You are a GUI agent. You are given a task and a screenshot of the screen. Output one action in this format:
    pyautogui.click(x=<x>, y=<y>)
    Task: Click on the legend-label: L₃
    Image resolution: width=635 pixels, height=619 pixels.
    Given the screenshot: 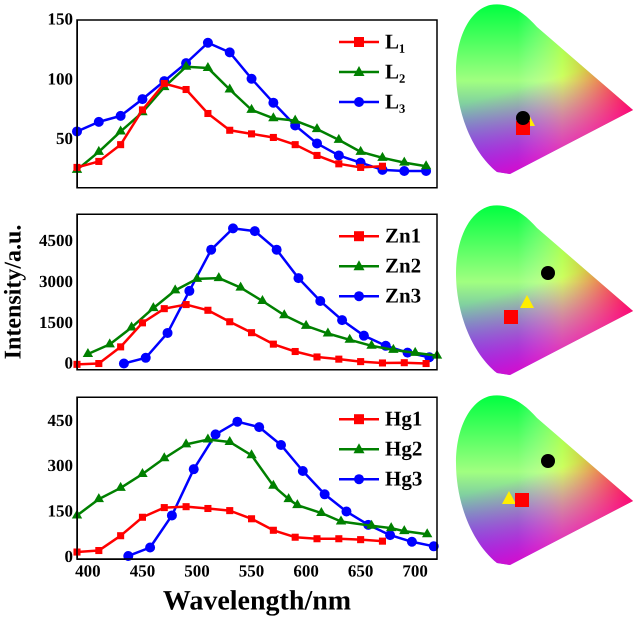 What is the action you would take?
    pyautogui.click(x=395, y=101)
    